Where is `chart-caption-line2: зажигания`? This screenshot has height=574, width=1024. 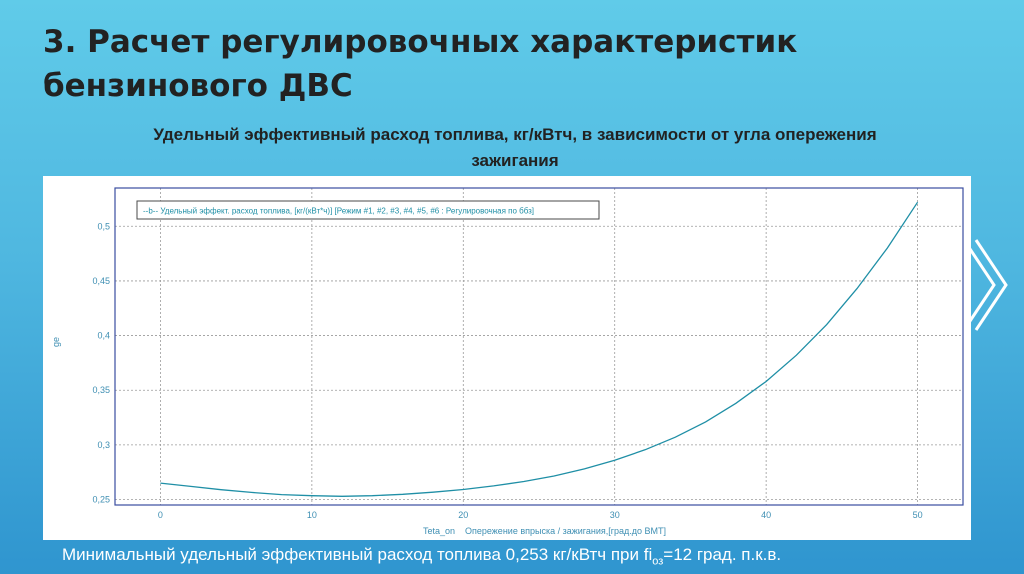 chart-caption-line2: зажигания is located at coordinates (515, 160).